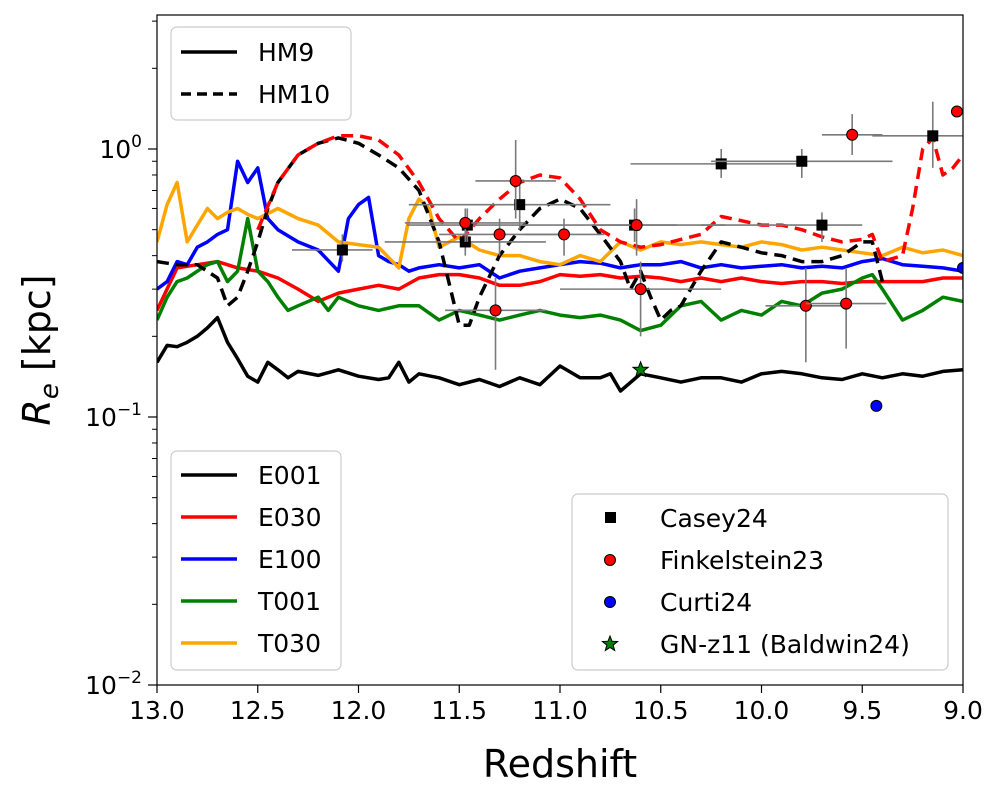 The height and width of the screenshot is (800, 1000). Describe the element at coordinates (290, 475) in the screenshot. I see `legend-e001-label: E001` at that location.